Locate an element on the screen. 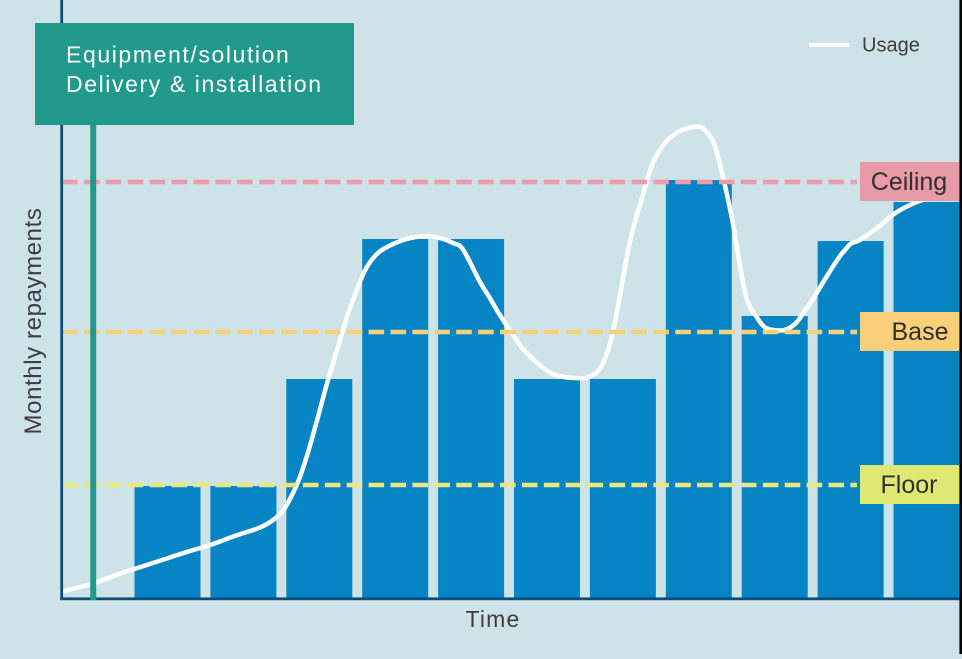 This screenshot has height=659, width=962. svg-text: Time is located at coordinates (492, 619).